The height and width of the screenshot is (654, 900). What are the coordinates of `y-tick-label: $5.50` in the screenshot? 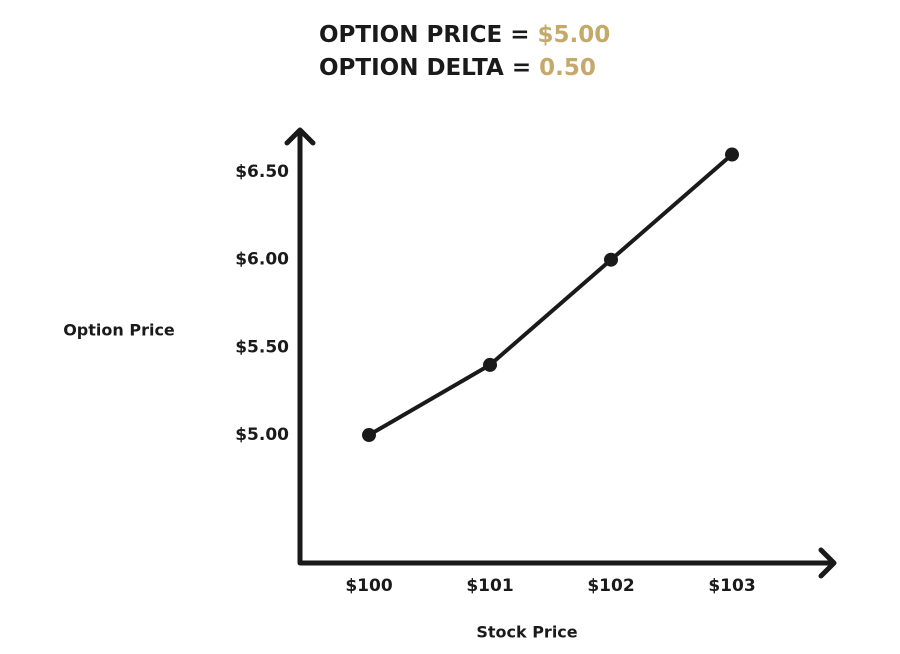 It's located at (262, 347).